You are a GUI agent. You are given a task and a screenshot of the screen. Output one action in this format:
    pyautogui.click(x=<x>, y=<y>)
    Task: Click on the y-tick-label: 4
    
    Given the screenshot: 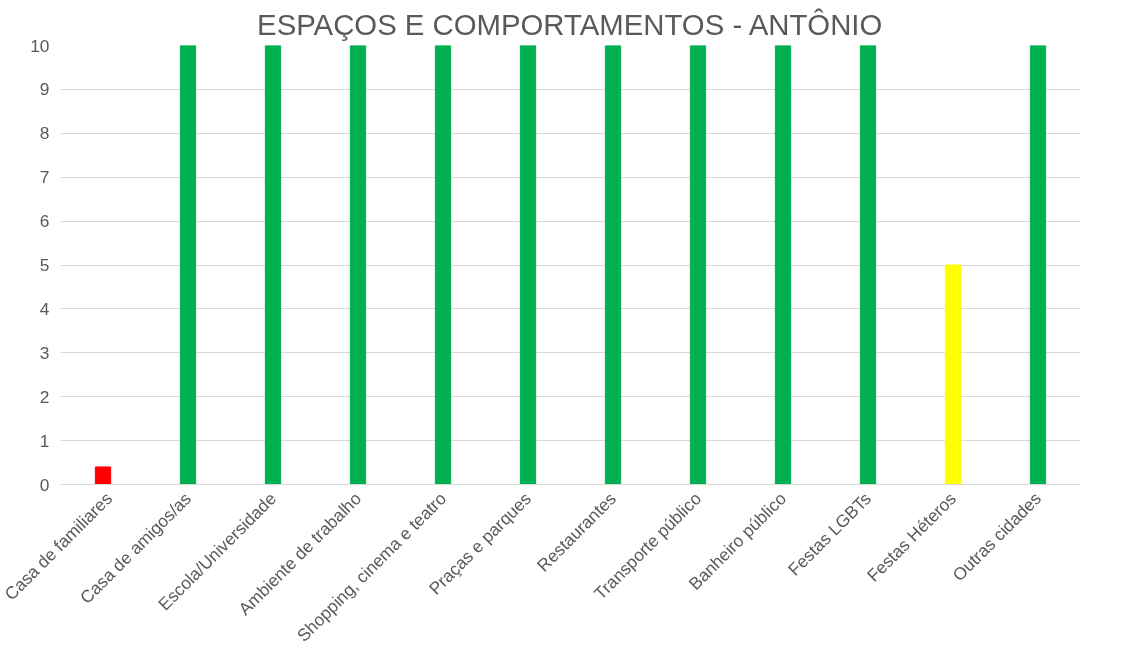 What is the action you would take?
    pyautogui.click(x=44, y=308)
    